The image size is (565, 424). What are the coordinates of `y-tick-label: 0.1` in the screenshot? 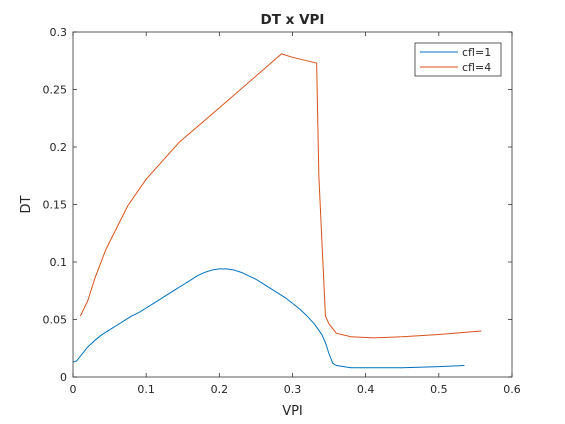 It's located at (59, 262).